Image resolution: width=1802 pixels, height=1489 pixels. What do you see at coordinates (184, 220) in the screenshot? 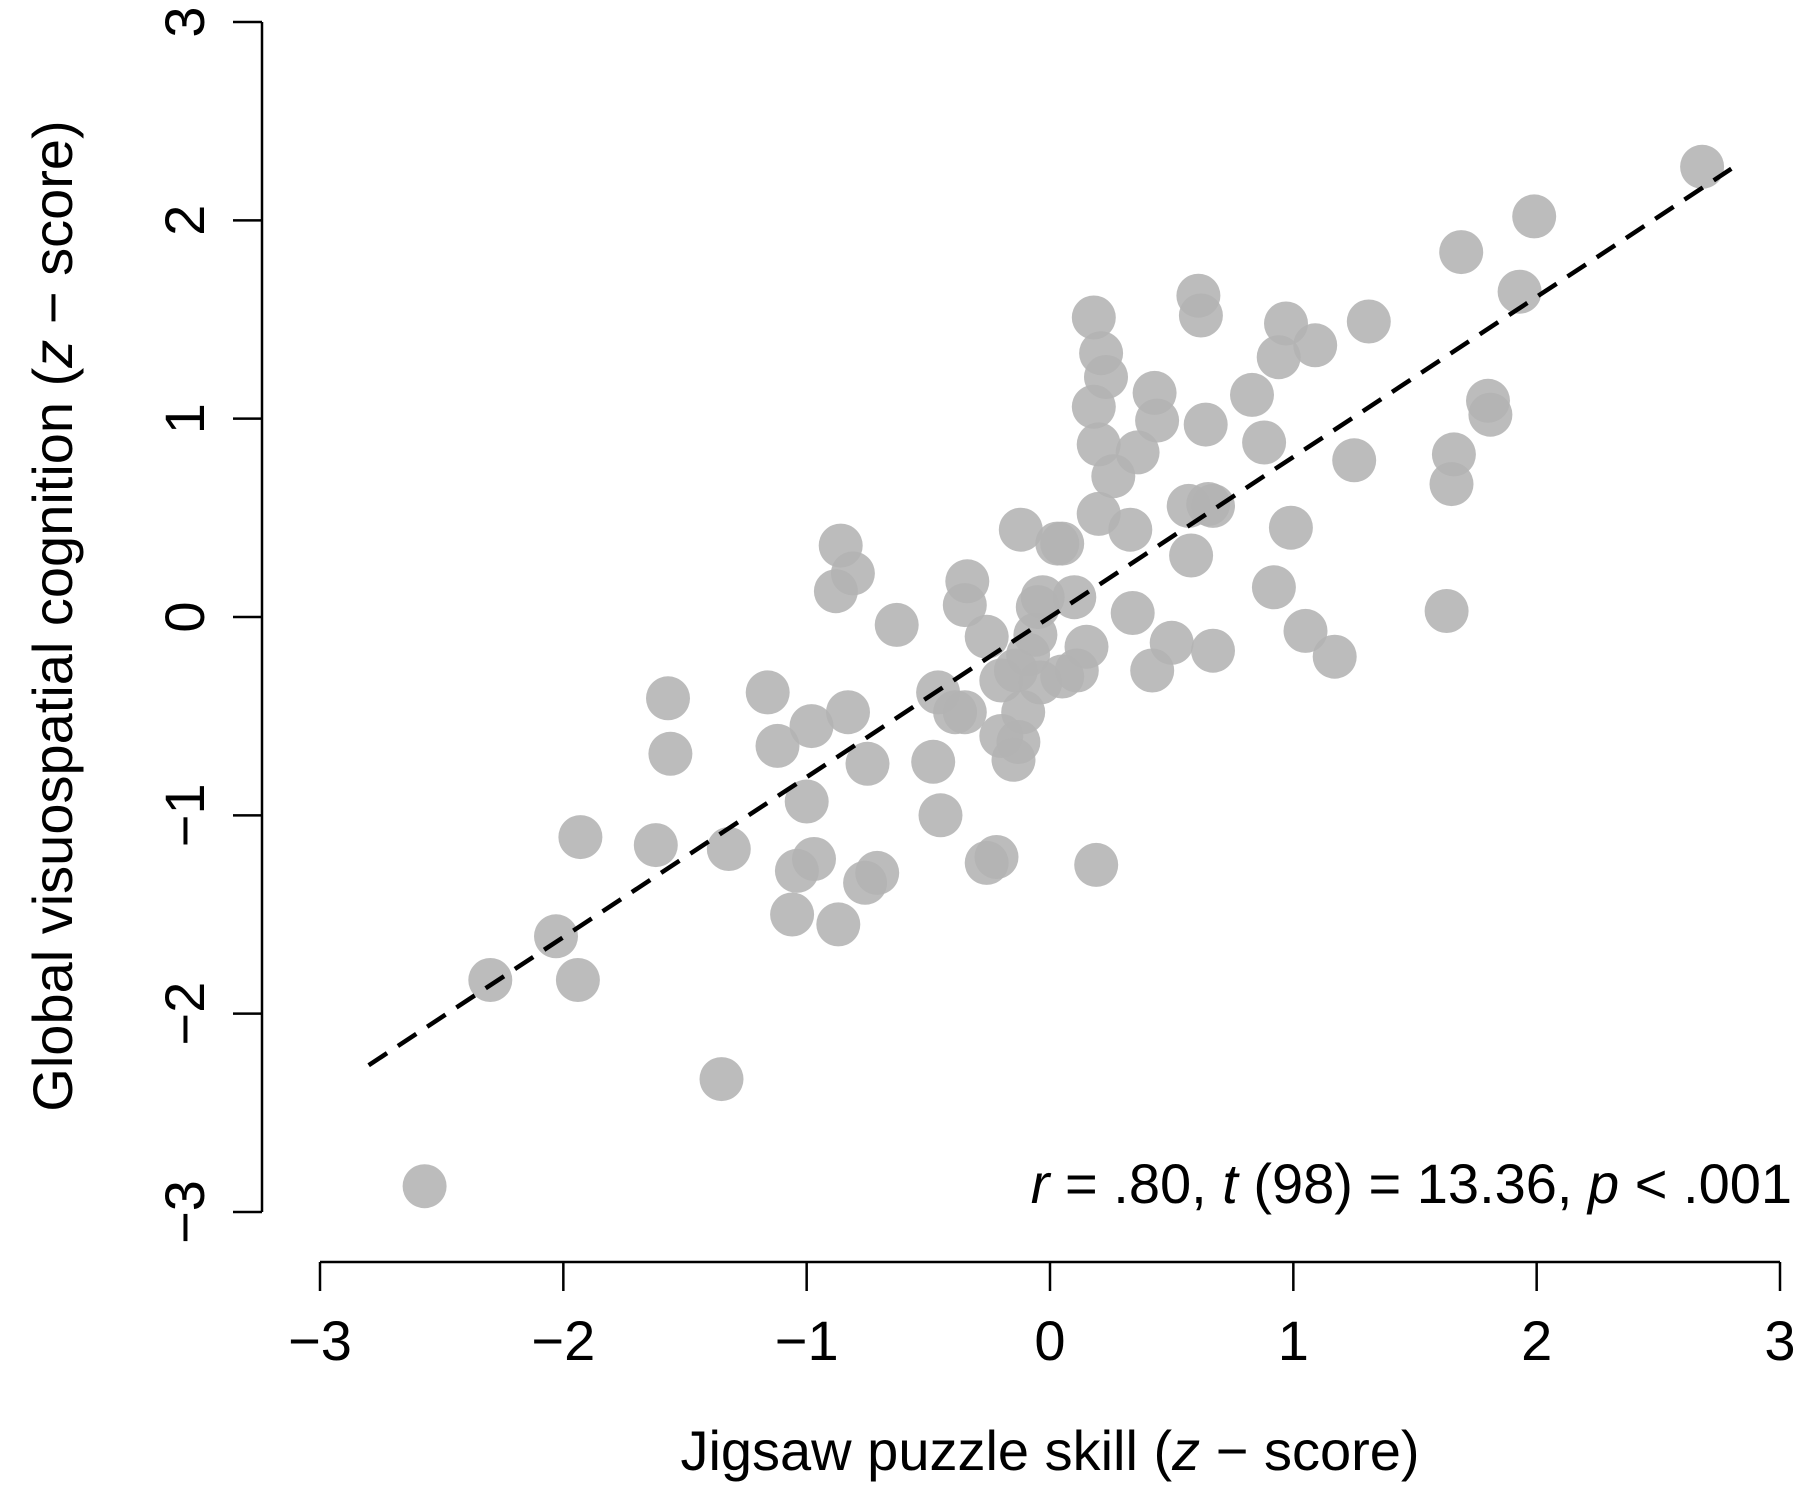
I see `y-tick-label: 2` at bounding box center [184, 220].